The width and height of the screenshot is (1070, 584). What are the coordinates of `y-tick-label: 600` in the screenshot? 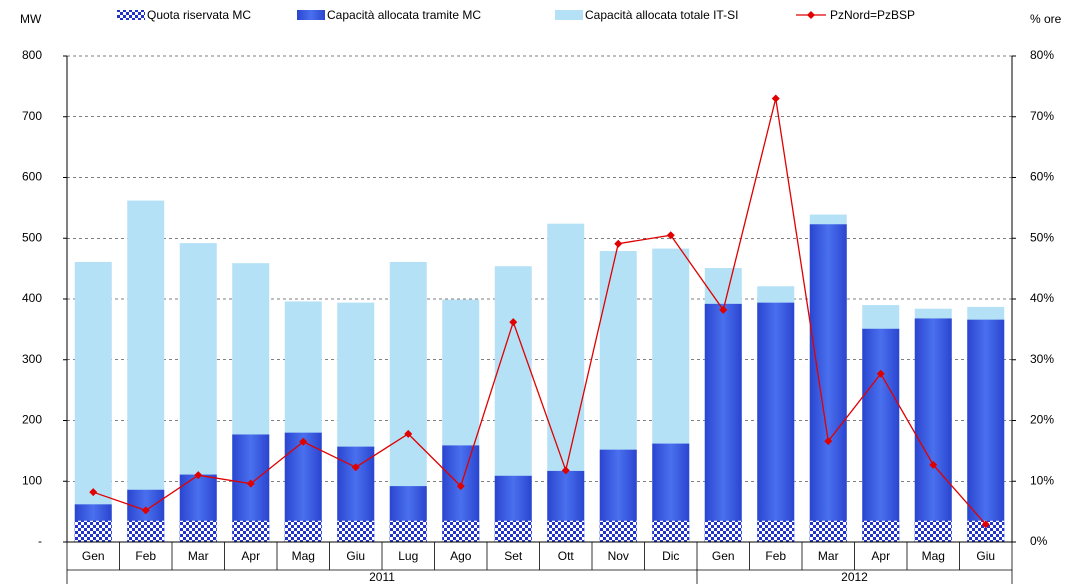 It's located at (32, 177).